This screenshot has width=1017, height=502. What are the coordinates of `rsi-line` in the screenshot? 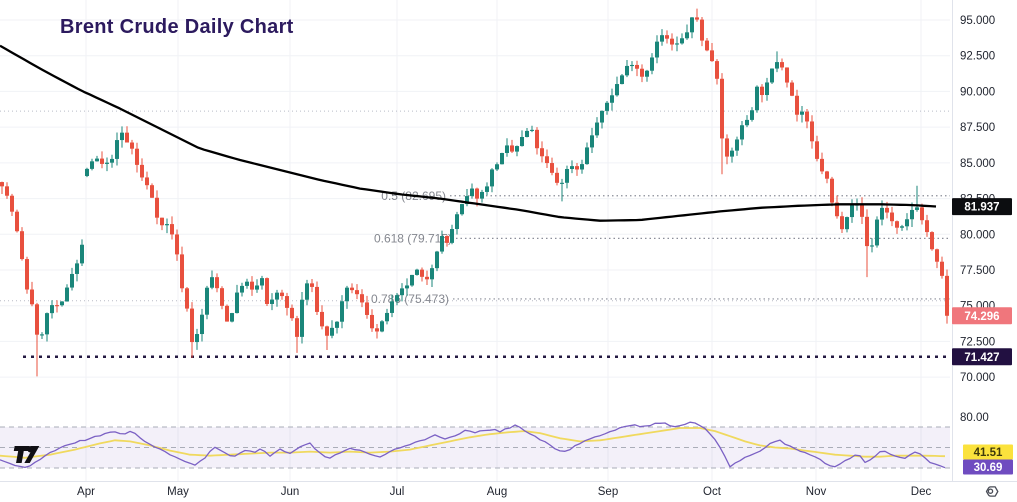 It's located at (473, 445).